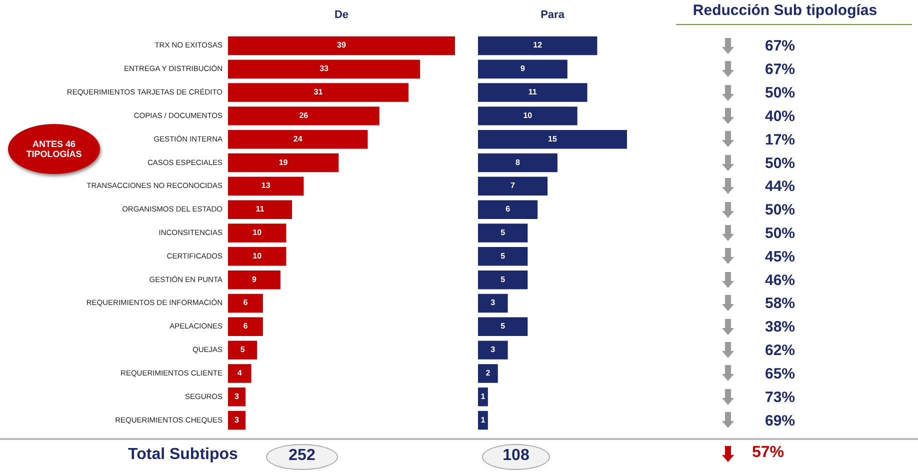 This screenshot has width=918, height=472. Describe the element at coordinates (780, 280) in the screenshot. I see `text: 46%` at that location.